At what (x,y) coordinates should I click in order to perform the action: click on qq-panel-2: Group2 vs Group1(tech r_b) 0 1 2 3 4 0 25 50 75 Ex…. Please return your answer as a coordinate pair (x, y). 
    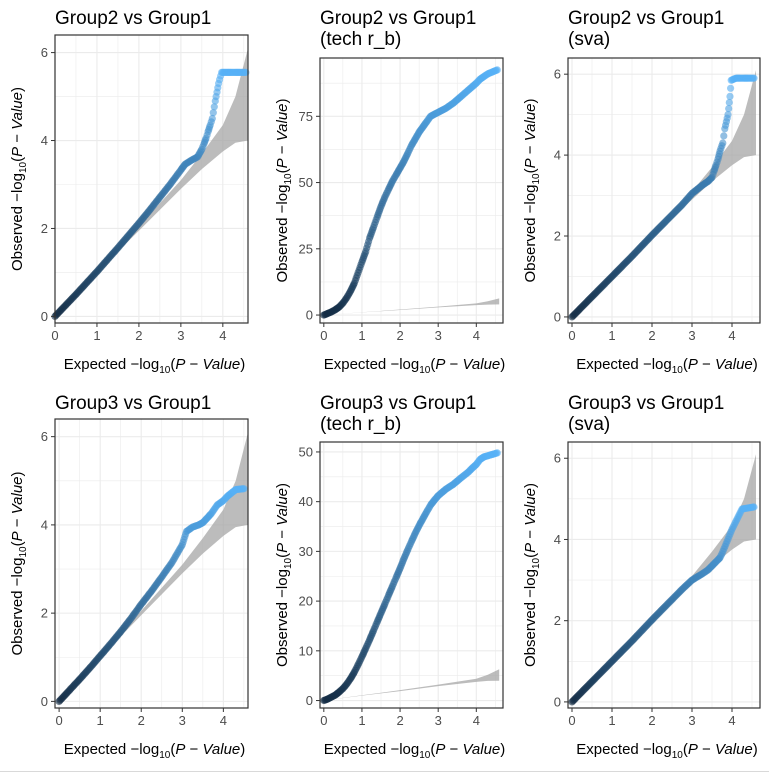
    Looking at the image, I should click on (389, 192).